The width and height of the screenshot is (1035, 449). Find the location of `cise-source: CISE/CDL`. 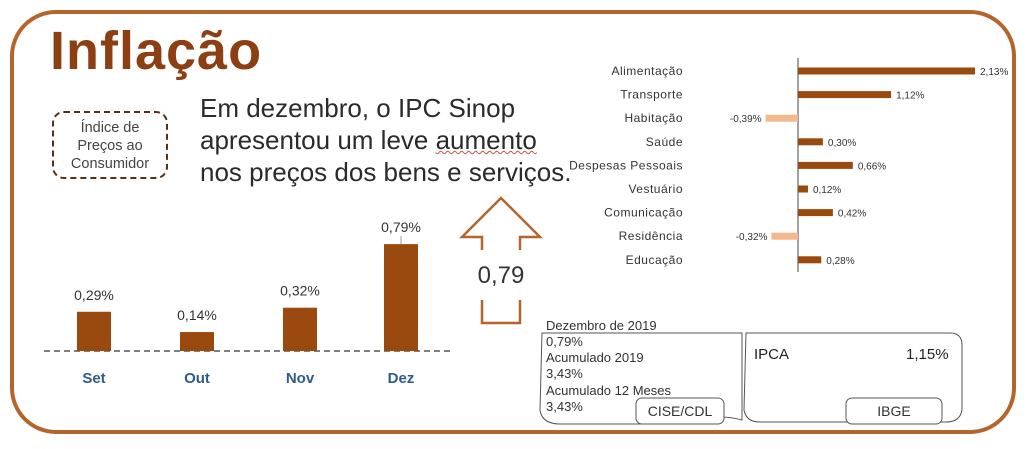

cise-source: CISE/CDL is located at coordinates (680, 411).